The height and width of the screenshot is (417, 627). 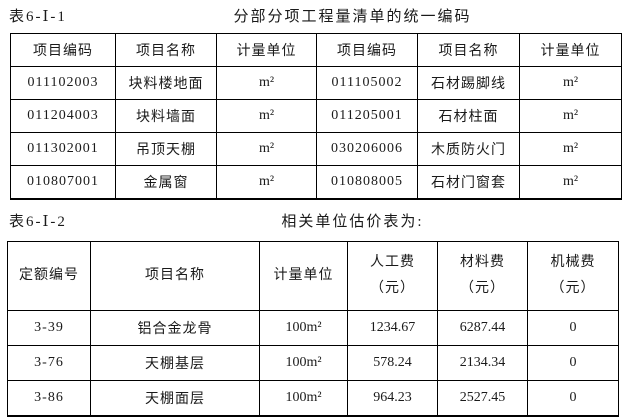 What do you see at coordinates (175, 398) in the screenshot?
I see `item-name-cell: 天棚面层` at bounding box center [175, 398].